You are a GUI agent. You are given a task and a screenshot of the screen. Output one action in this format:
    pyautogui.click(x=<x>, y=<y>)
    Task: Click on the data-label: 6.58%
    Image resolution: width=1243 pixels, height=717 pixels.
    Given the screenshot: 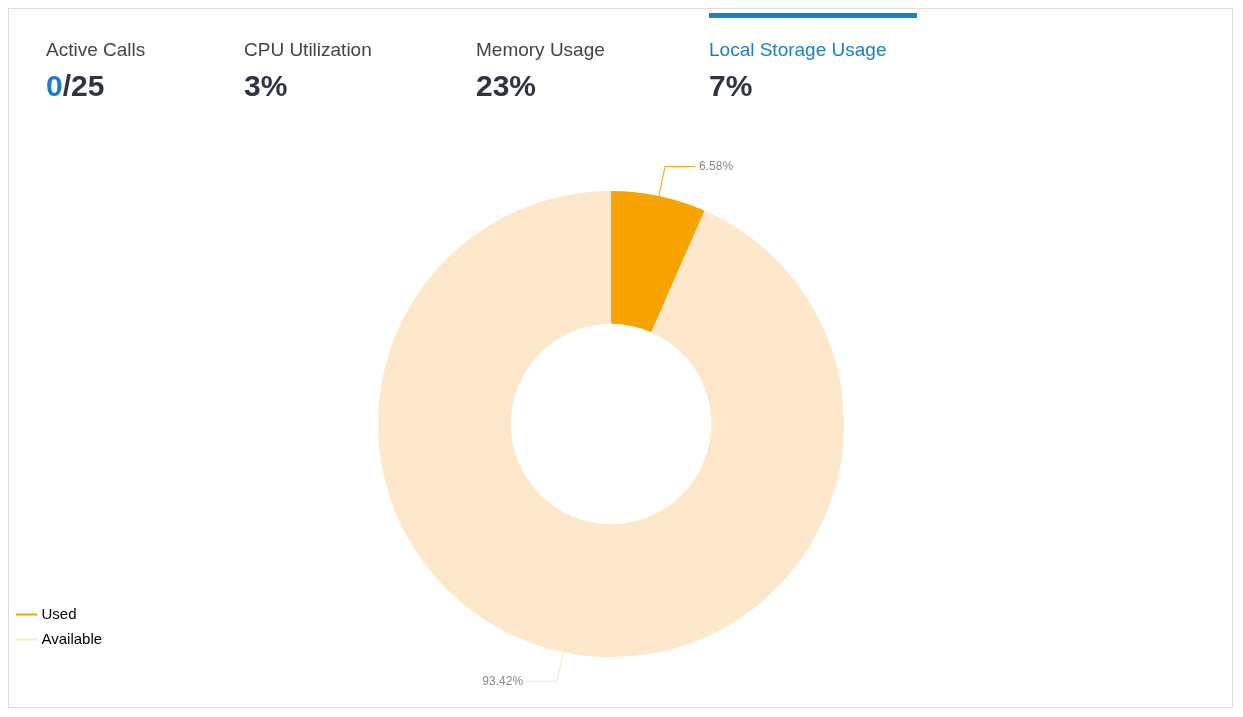 What is the action you would take?
    pyautogui.click(x=716, y=165)
    